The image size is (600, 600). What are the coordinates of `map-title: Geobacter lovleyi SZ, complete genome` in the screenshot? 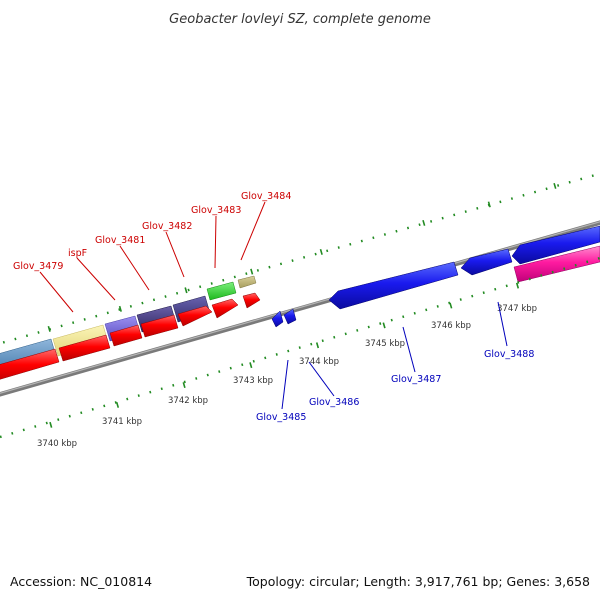 It's located at (300, 19).